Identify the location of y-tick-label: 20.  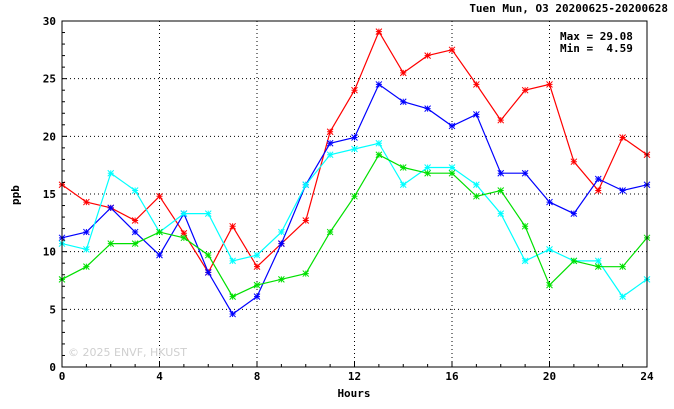
(49, 136).